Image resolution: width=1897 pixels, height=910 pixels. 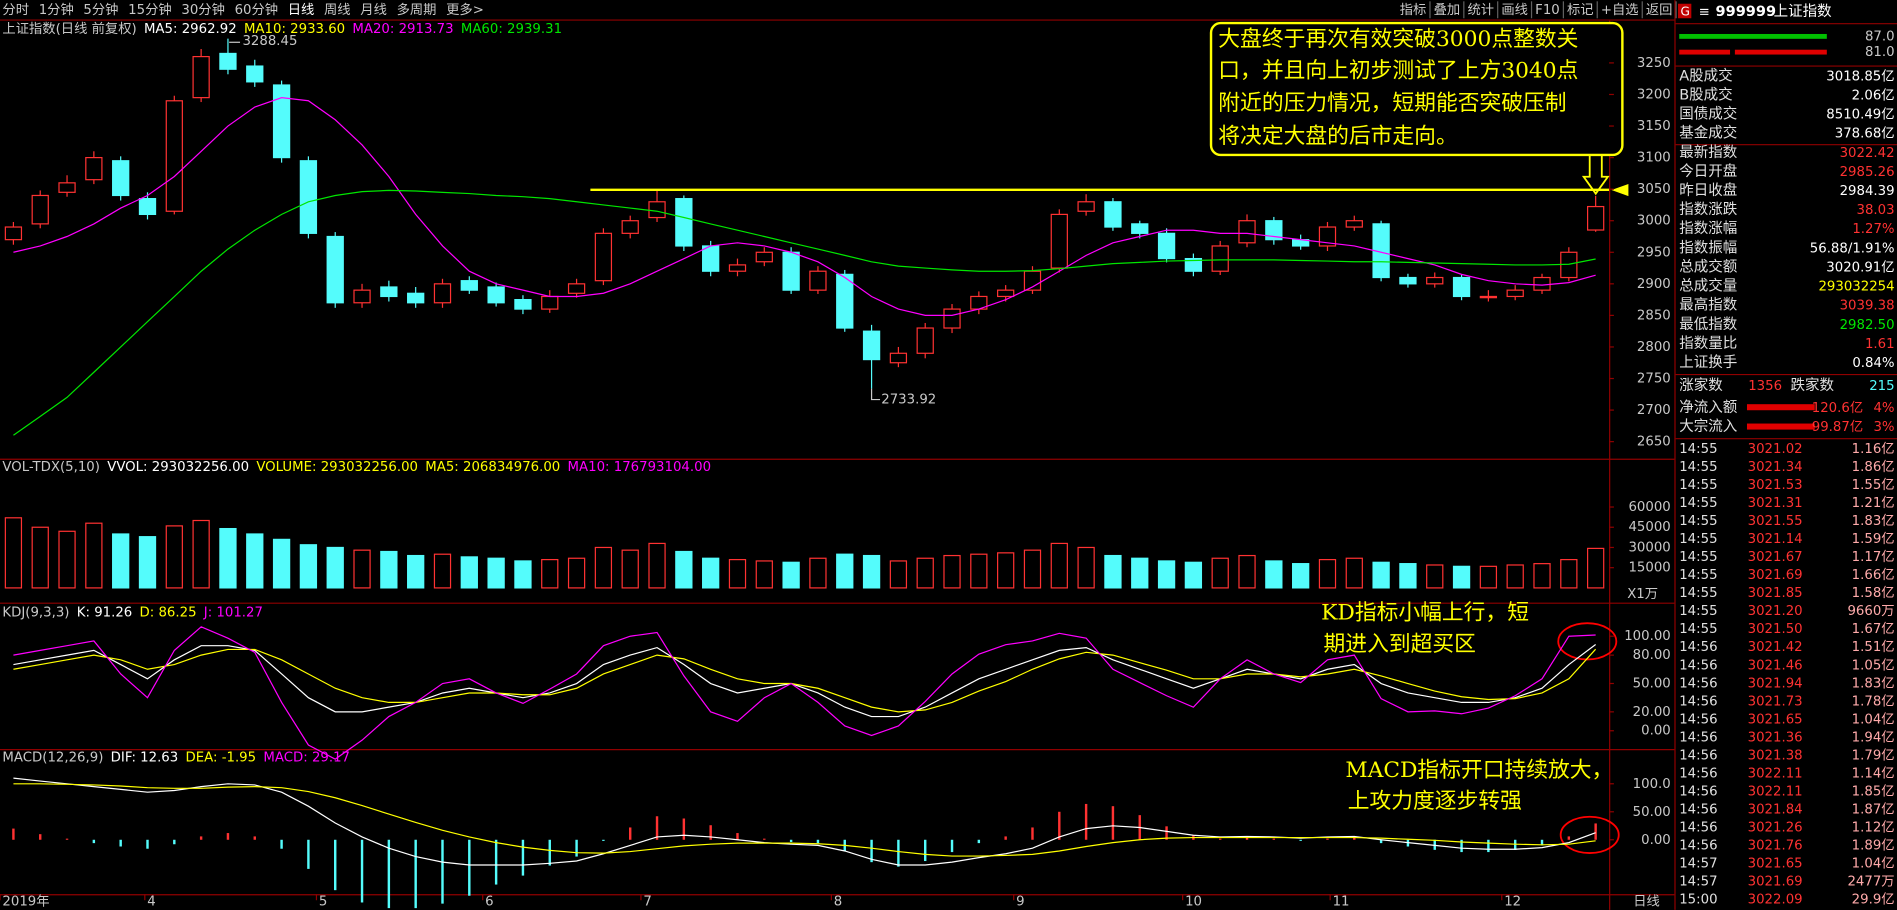 What do you see at coordinates (168, 612) in the screenshot?
I see `legend-entry: D: 86.25` at bounding box center [168, 612].